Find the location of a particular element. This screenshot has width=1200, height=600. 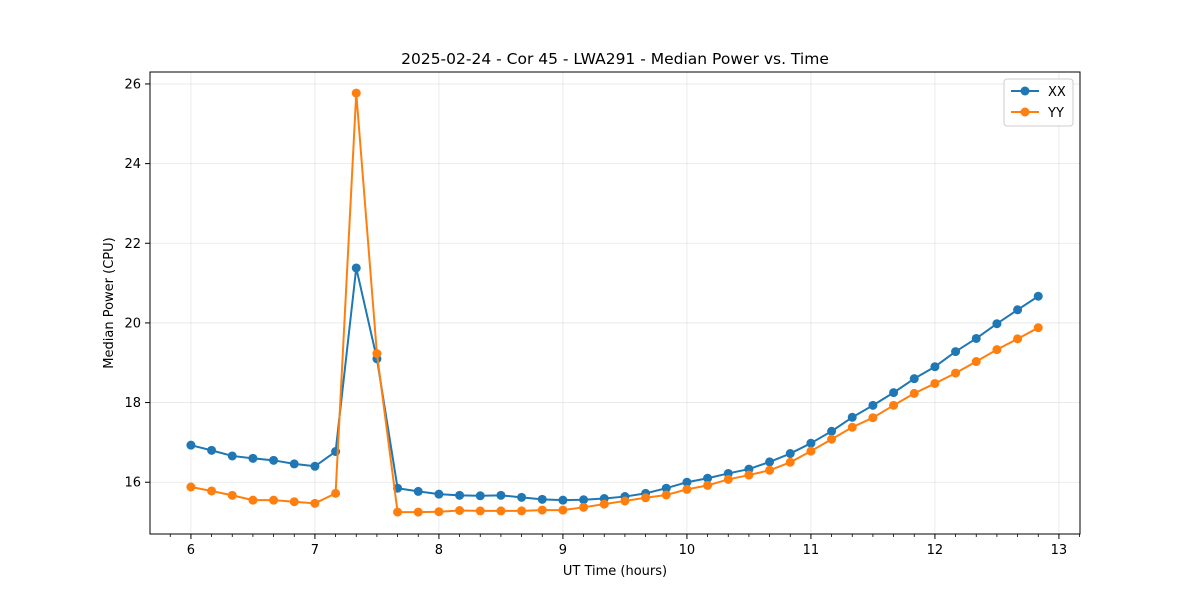

legend-marker-yy is located at coordinates (1025, 112).